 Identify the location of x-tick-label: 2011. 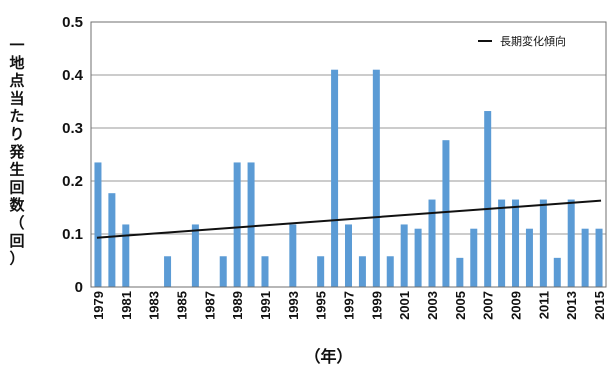
(543, 305).